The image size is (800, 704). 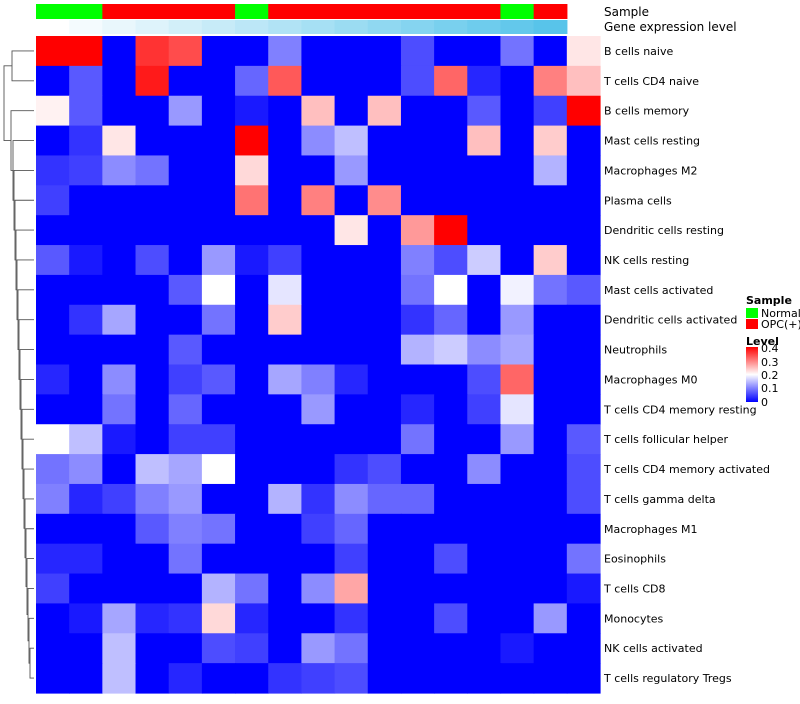 What do you see at coordinates (752, 313) in the screenshot?
I see `legend-swatch-normal` at bounding box center [752, 313].